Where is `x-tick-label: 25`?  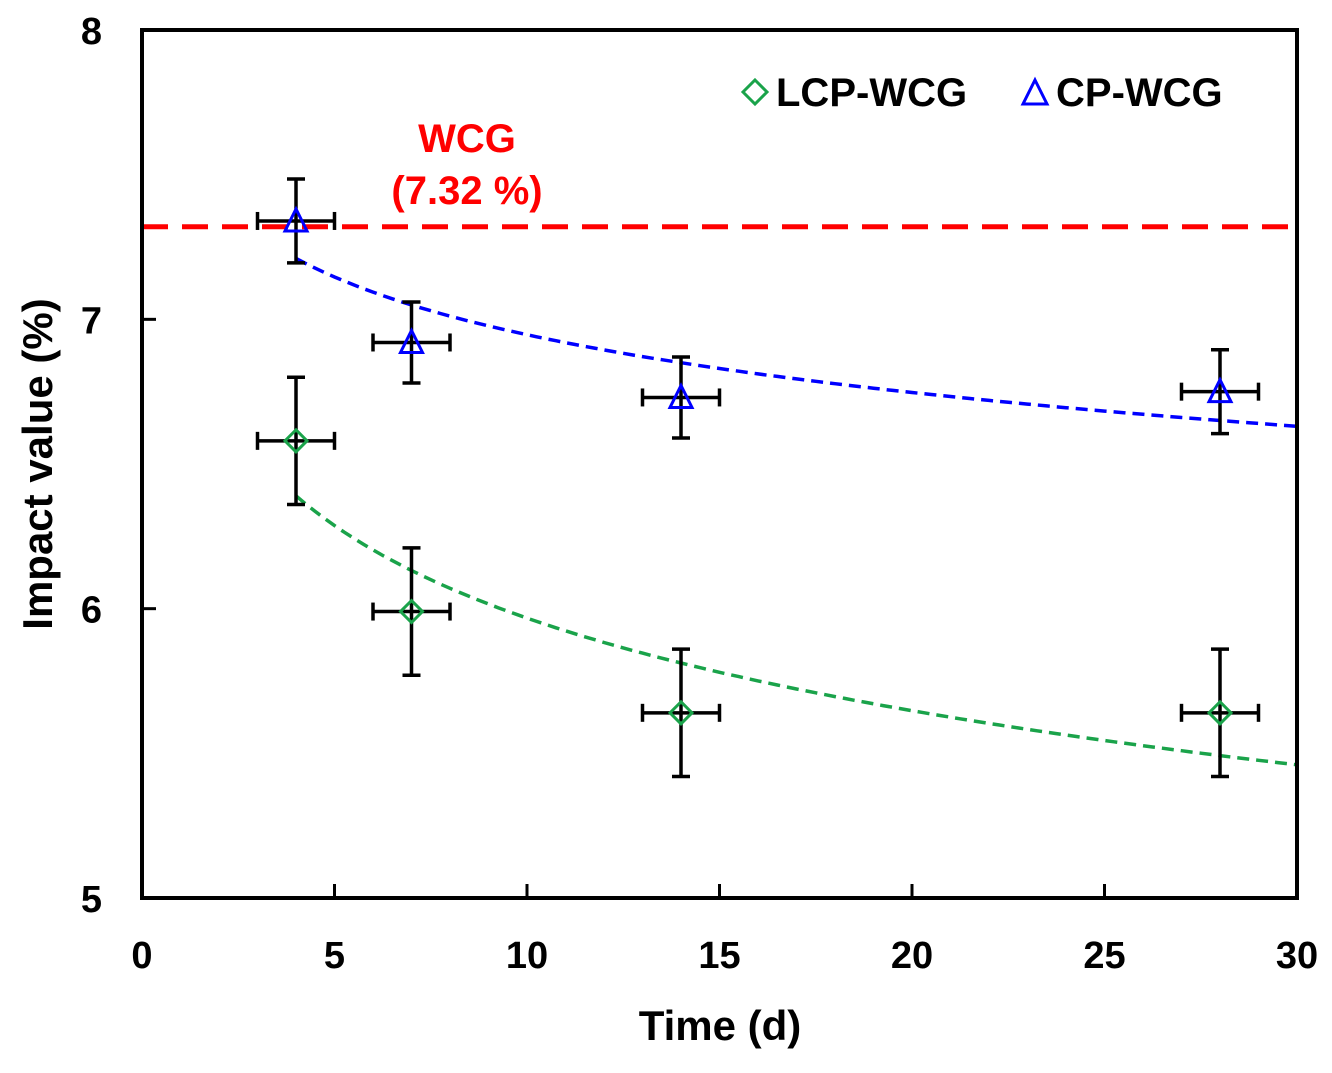
x-tick-label: 25 is located at coordinates (1104, 956).